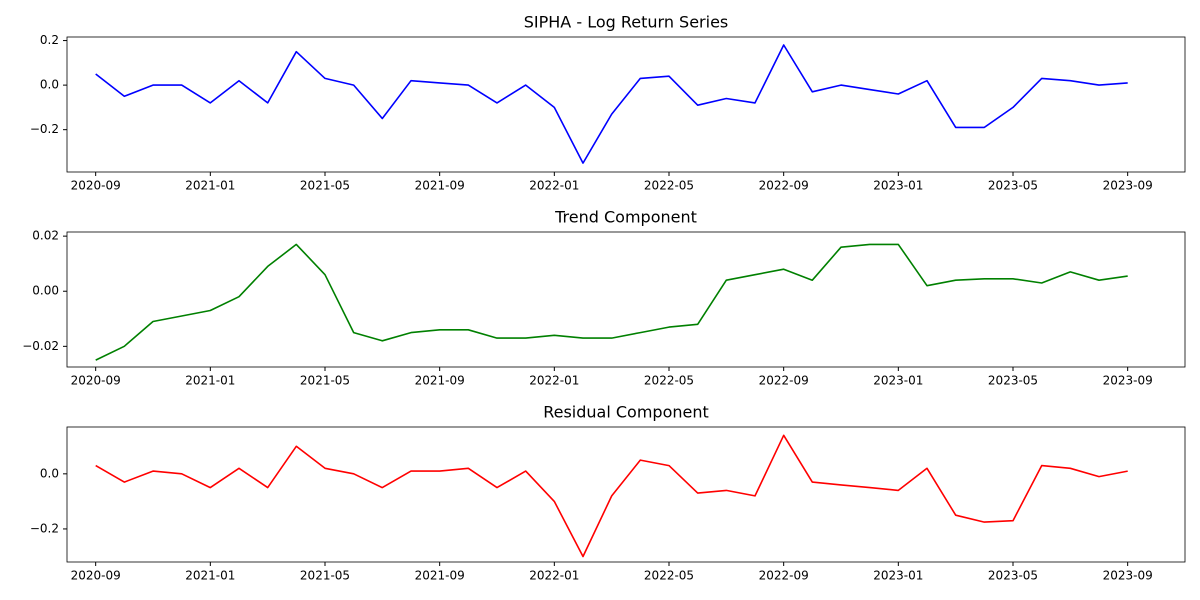 The image size is (1200, 600). I want to click on y-tick-label: 0.00, so click(45, 291).